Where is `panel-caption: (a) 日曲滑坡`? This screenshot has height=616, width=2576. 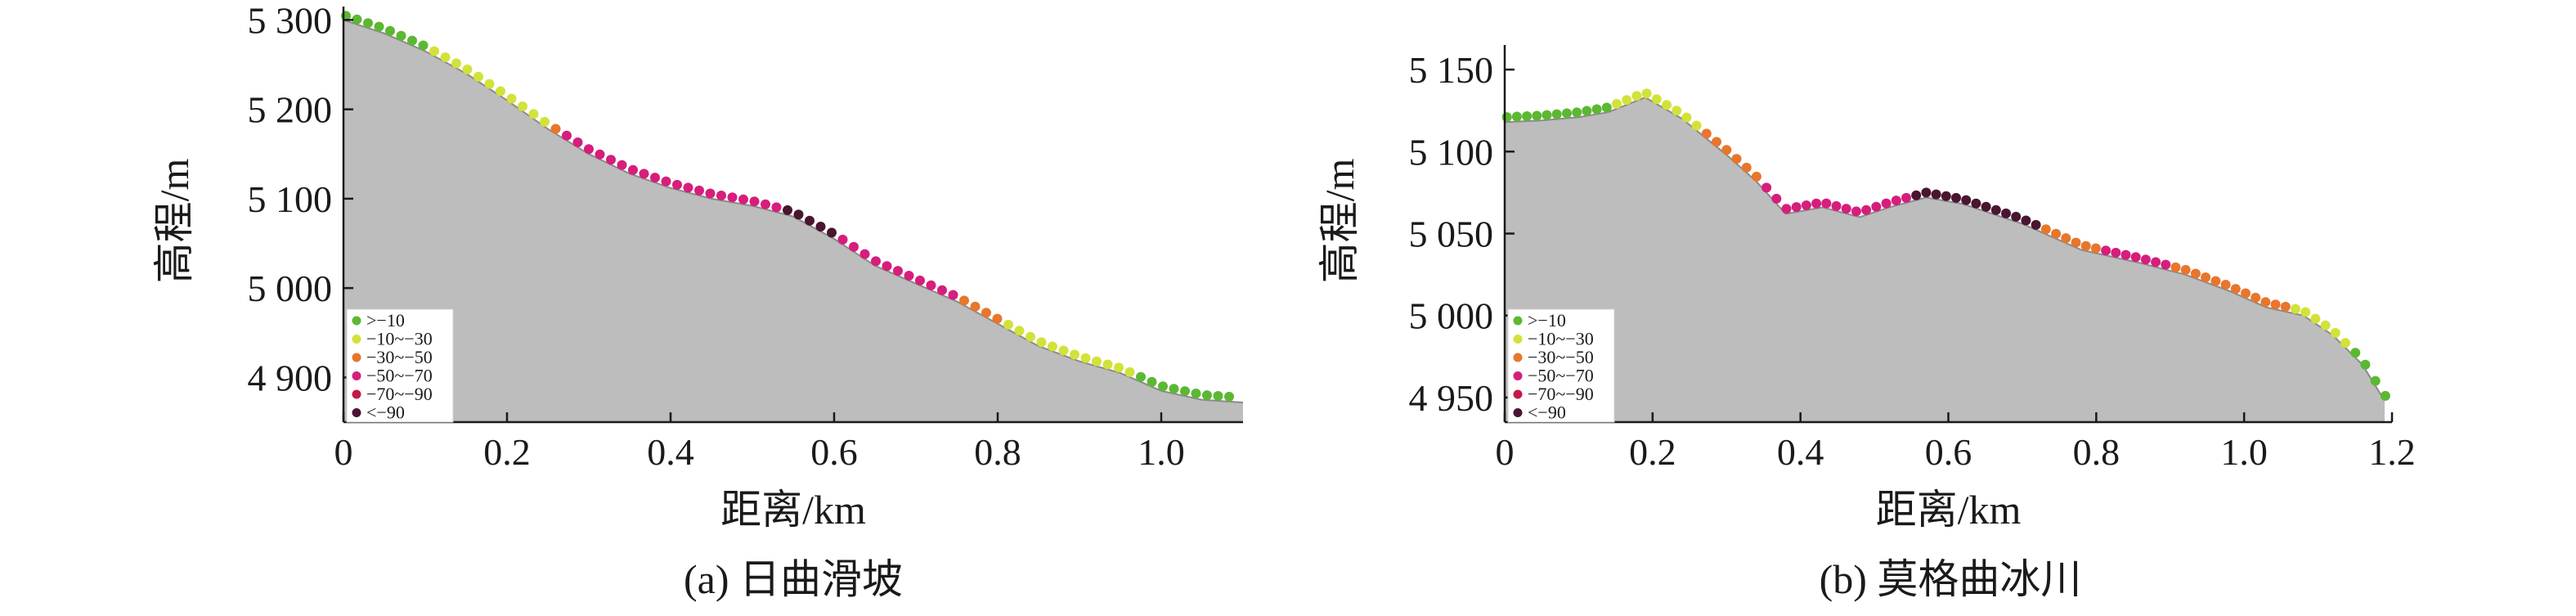 panel-caption: (a) 日曲滑坡 is located at coordinates (793, 579).